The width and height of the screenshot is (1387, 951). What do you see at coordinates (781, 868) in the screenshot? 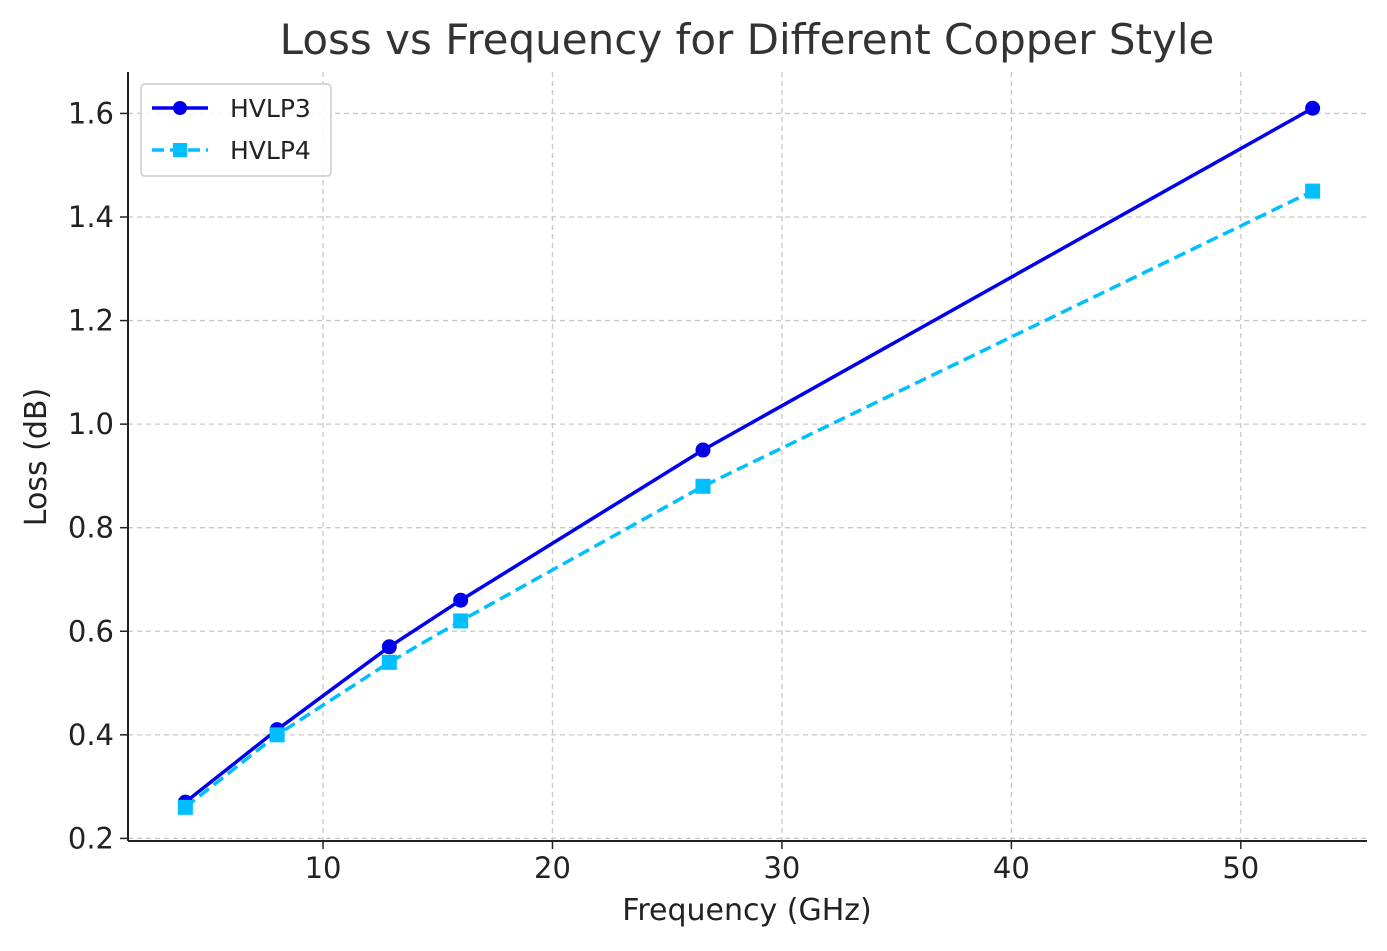
I see `x-tick-label: 30` at bounding box center [781, 868].